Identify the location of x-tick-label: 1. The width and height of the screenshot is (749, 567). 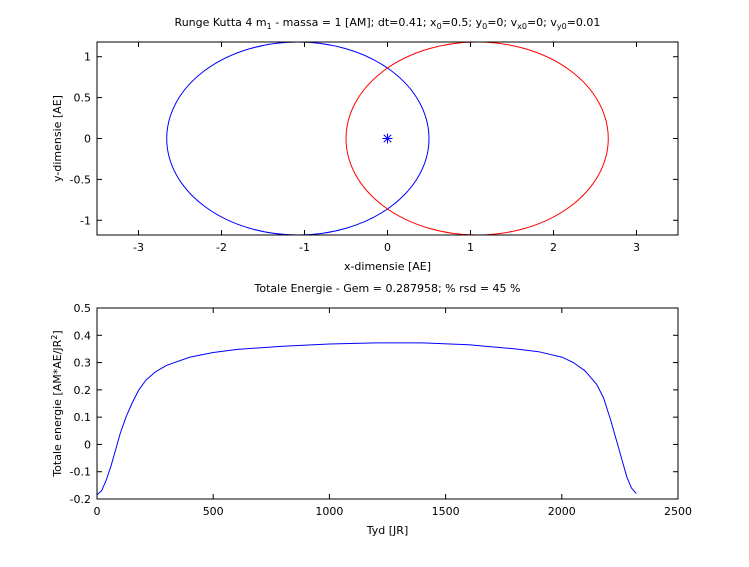
(470, 247).